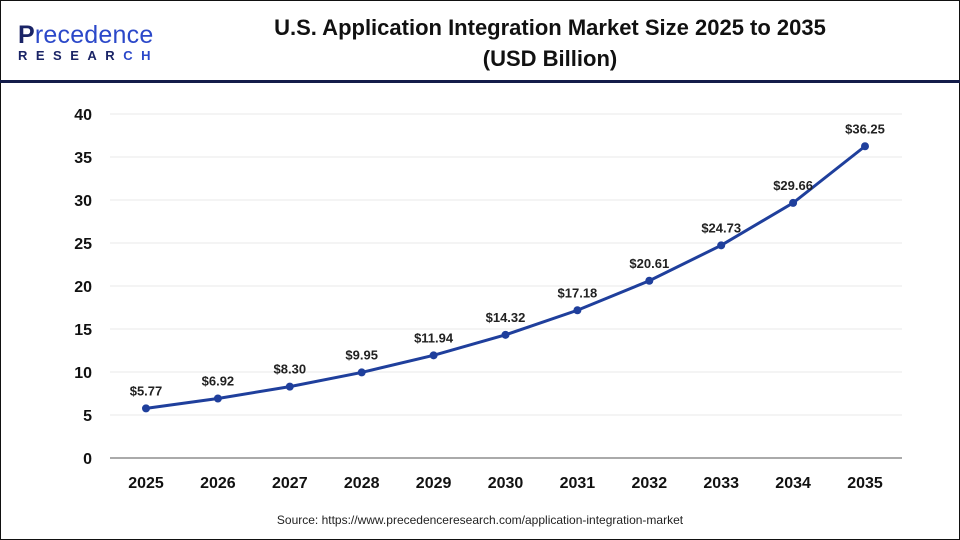 This screenshot has height=540, width=960. What do you see at coordinates (83, 287) in the screenshot?
I see `y-tick-label: 20` at bounding box center [83, 287].